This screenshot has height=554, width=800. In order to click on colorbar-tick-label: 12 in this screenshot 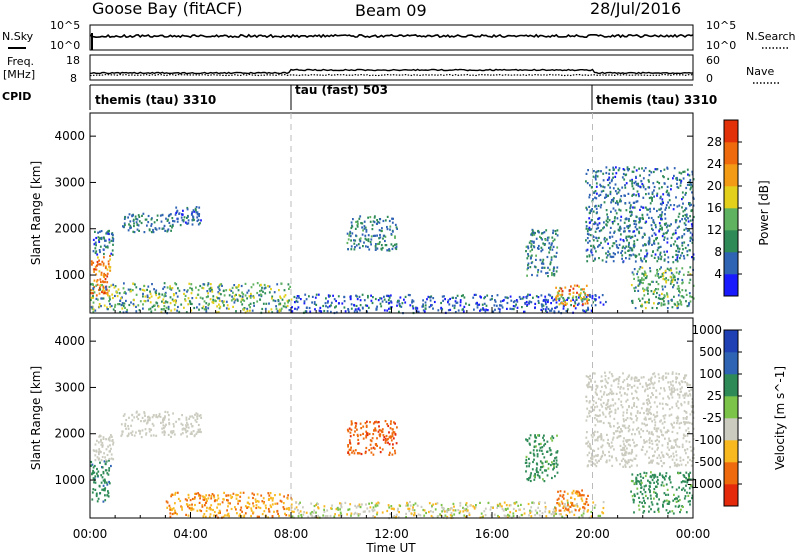, I will do `click(714, 230)`.